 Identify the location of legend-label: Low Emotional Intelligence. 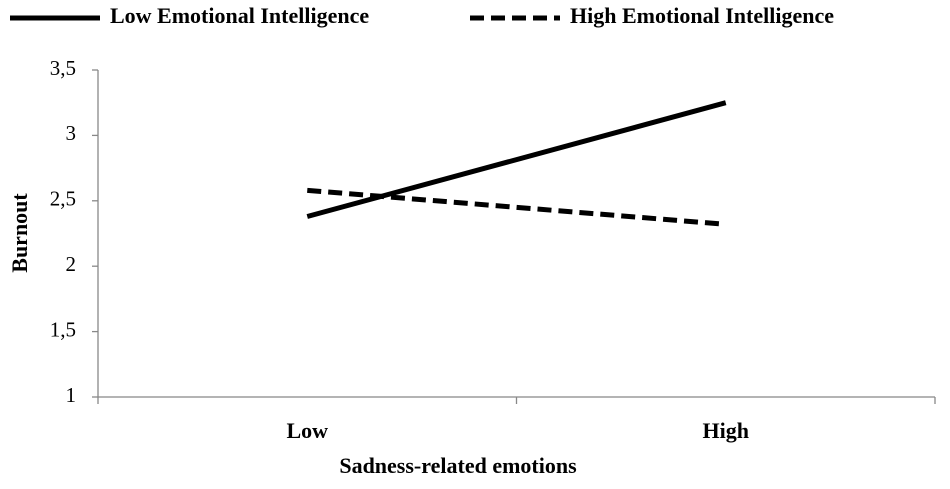
(239, 15).